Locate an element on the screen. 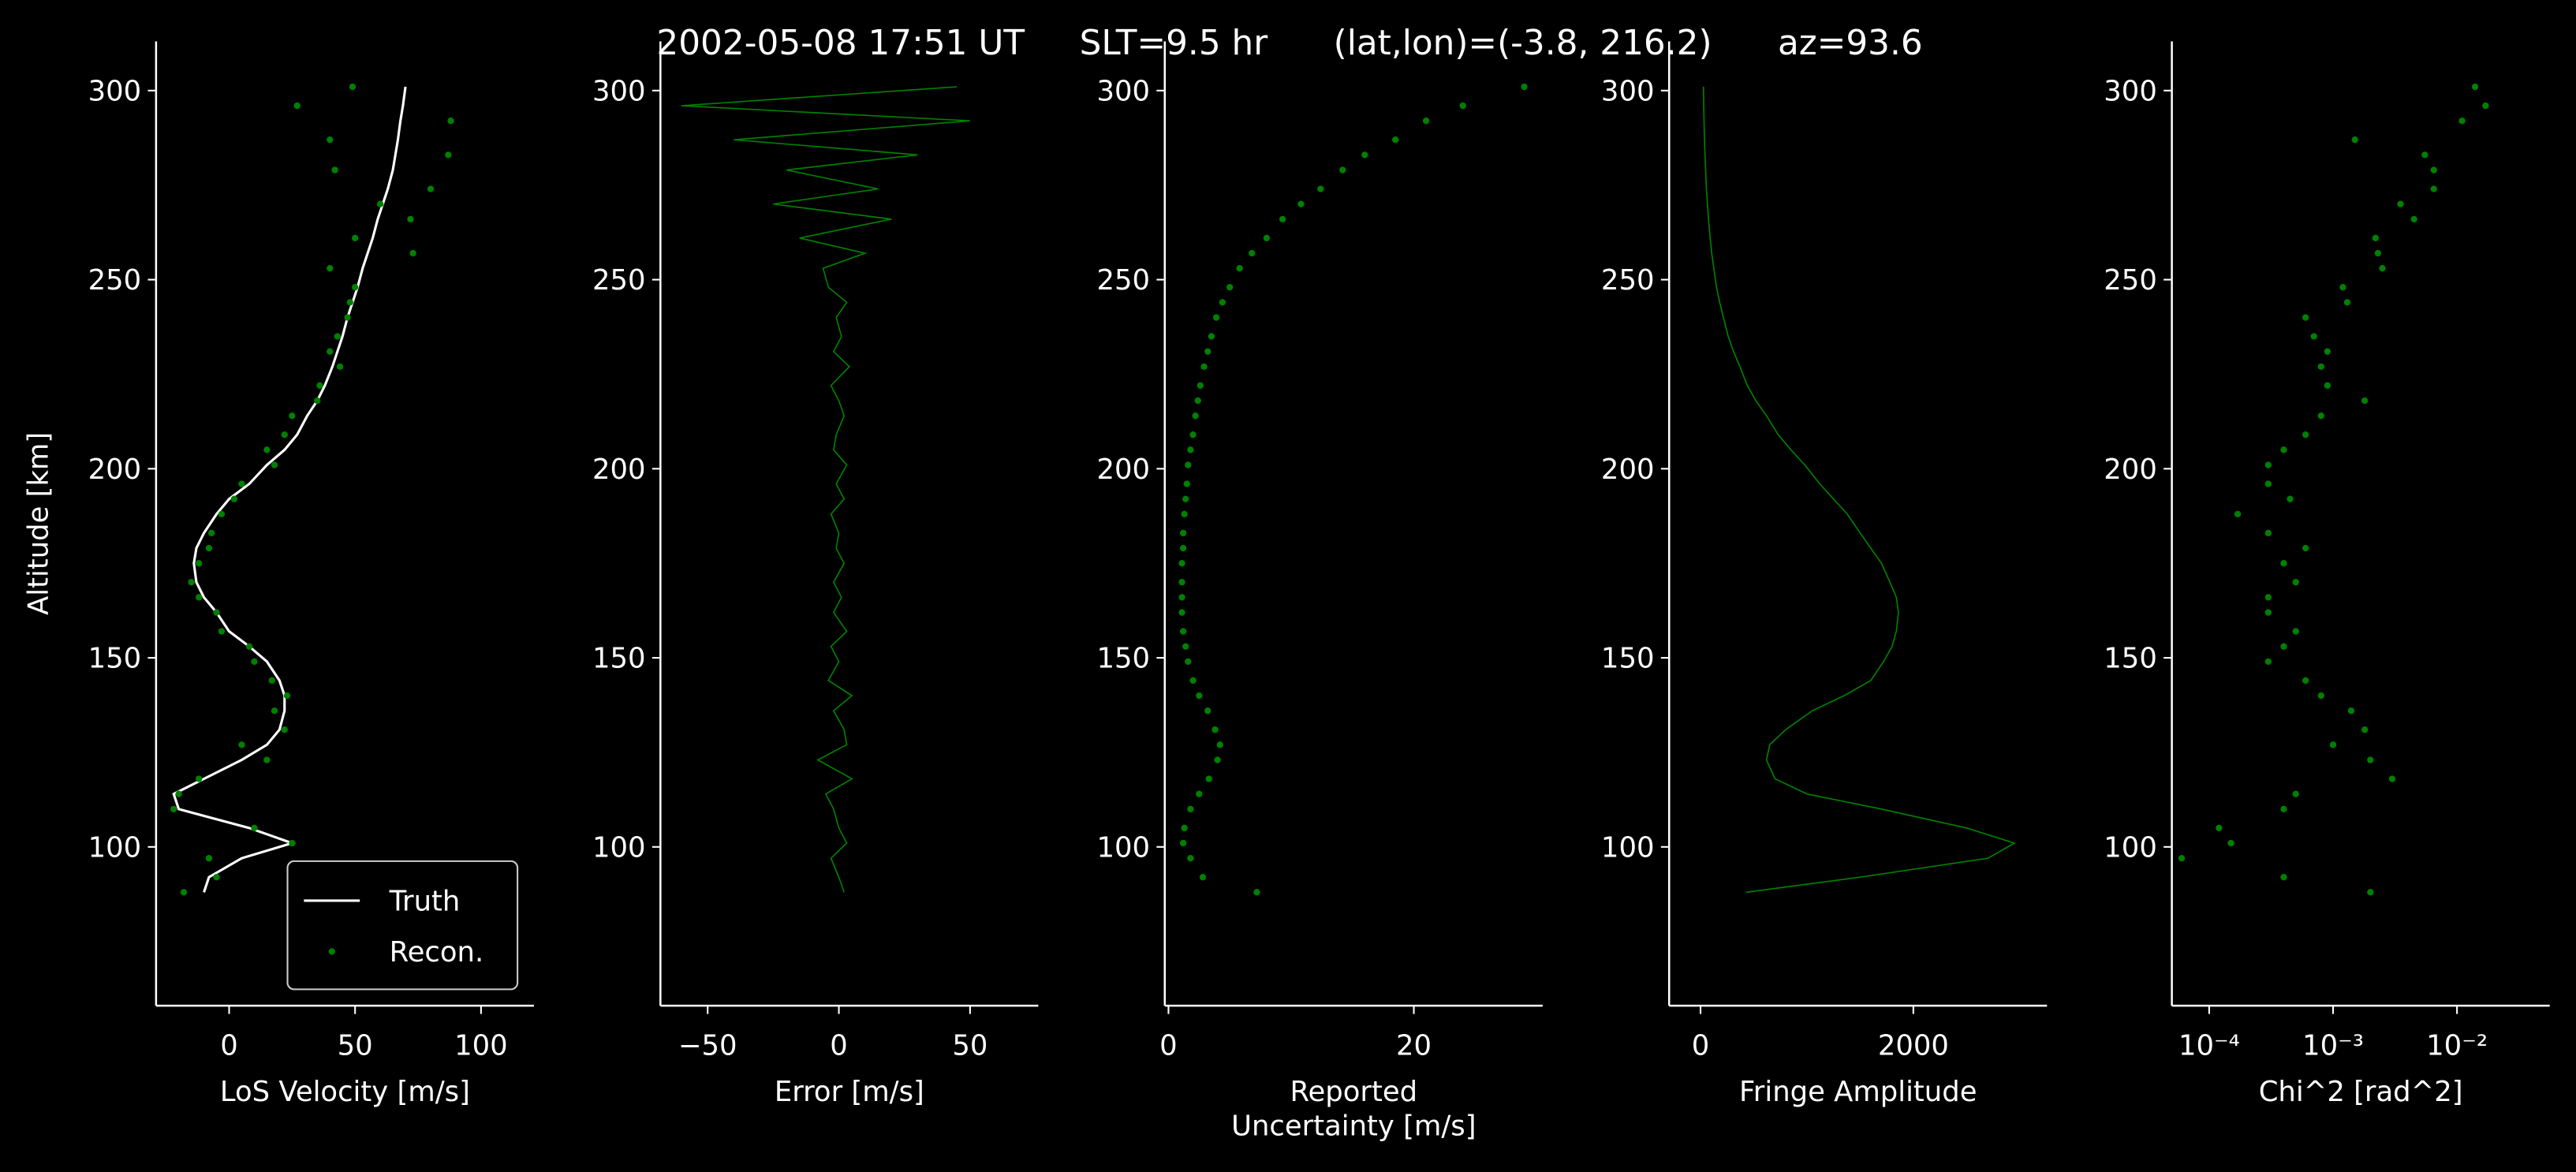 The image size is (2576, 1172). y-tick-label: 250 is located at coordinates (619, 280).